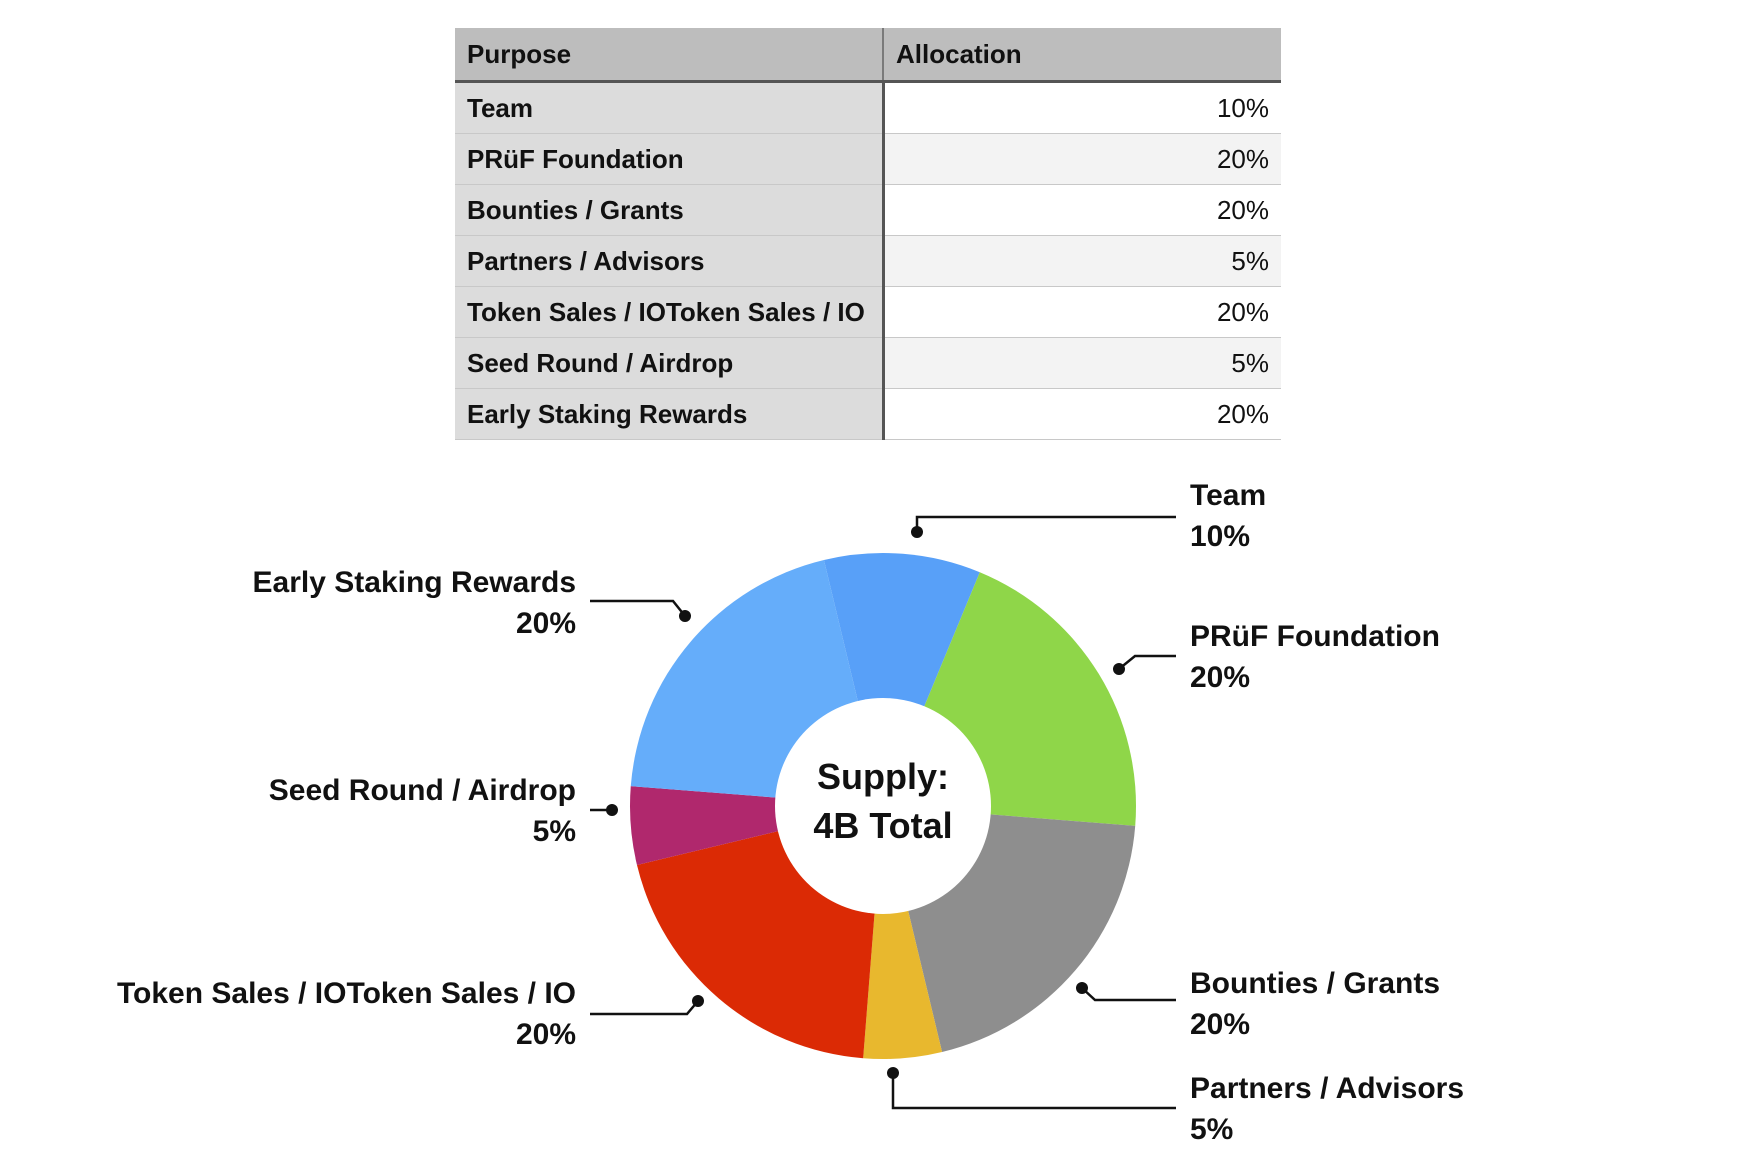  I want to click on slice-value-seed-round-airdrop: 5%, so click(554, 831).